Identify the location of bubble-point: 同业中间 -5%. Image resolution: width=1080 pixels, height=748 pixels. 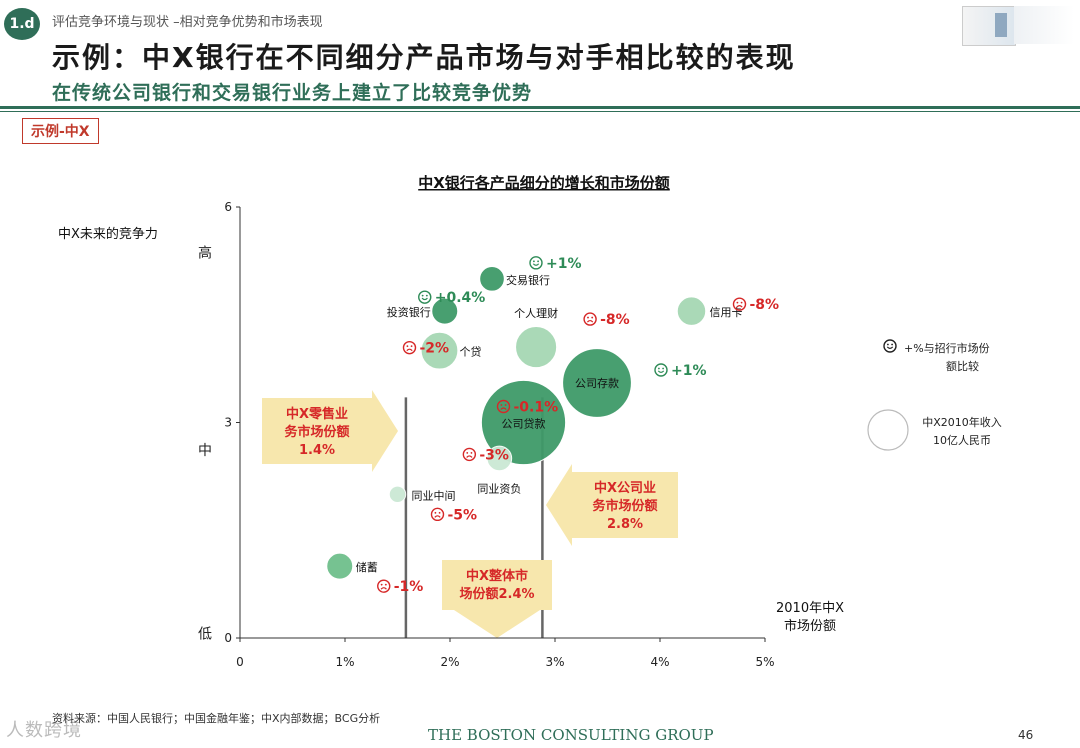
(433, 504).